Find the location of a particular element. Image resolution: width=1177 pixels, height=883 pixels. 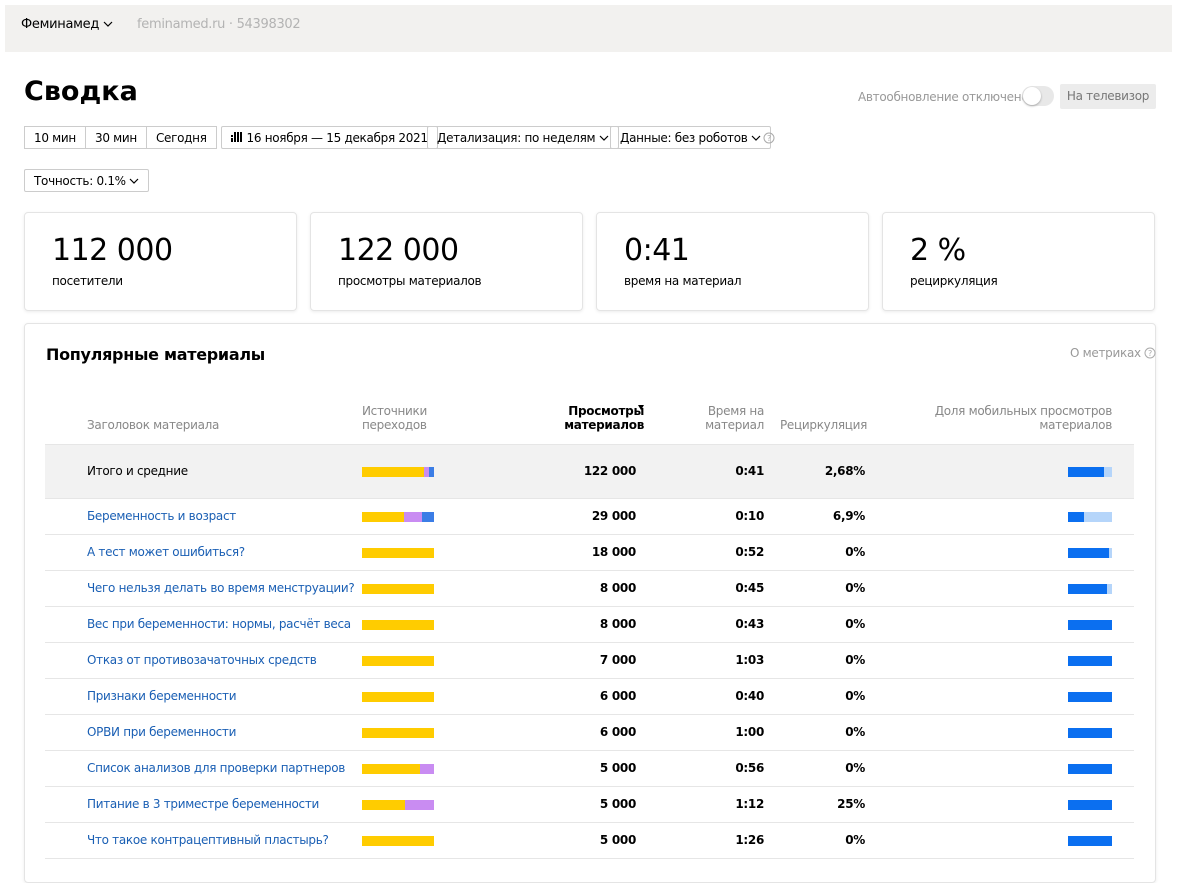

period-buttons: 10 мин 30 мин Сегодня is located at coordinates (120, 137).